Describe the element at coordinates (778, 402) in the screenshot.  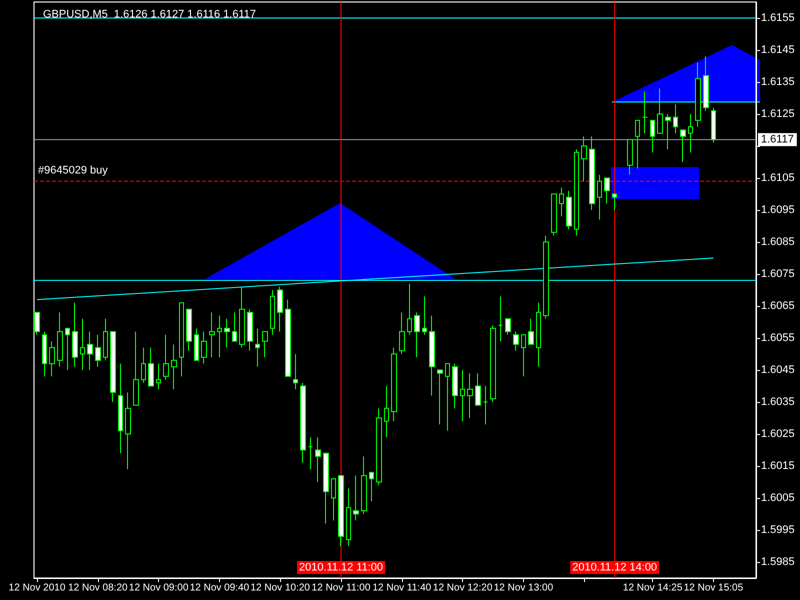
I see `y-tick-label: 1.6035` at that location.